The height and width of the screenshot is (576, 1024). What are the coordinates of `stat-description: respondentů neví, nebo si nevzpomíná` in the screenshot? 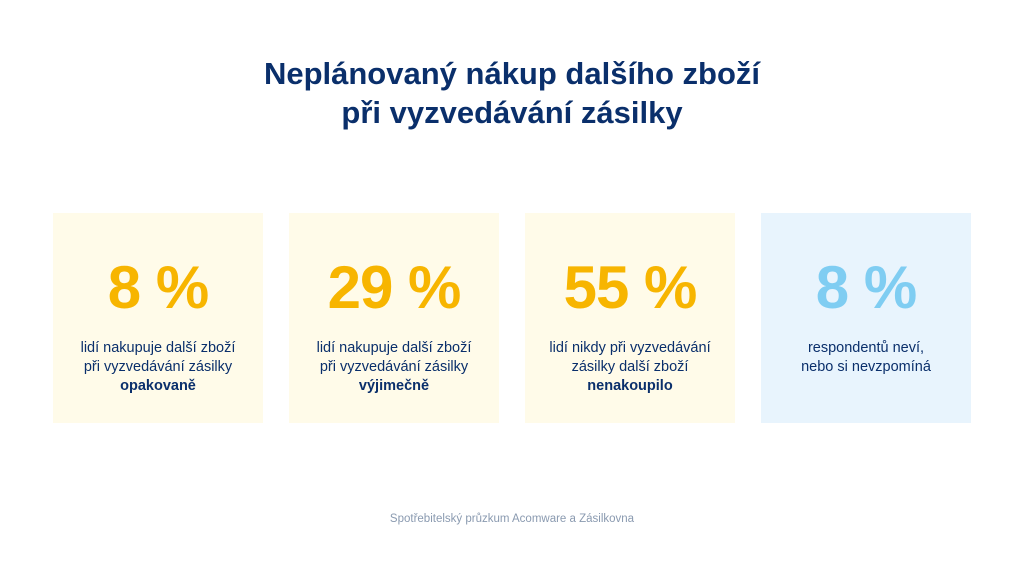 It's located at (866, 358).